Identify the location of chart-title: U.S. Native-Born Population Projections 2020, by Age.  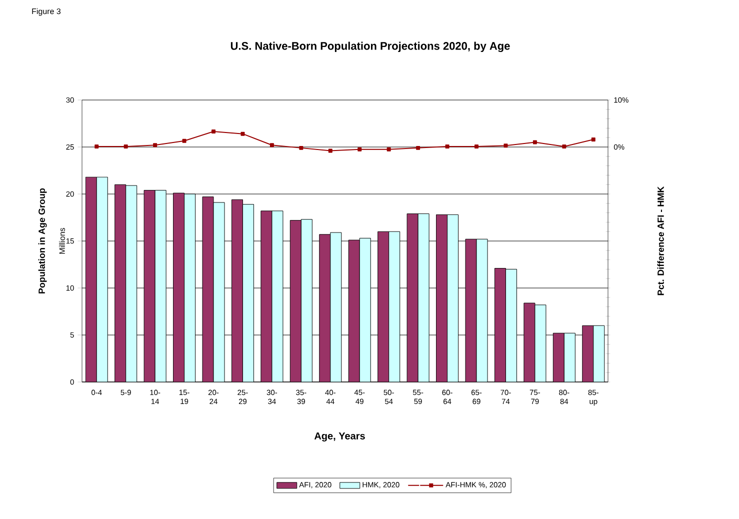
(370, 47).